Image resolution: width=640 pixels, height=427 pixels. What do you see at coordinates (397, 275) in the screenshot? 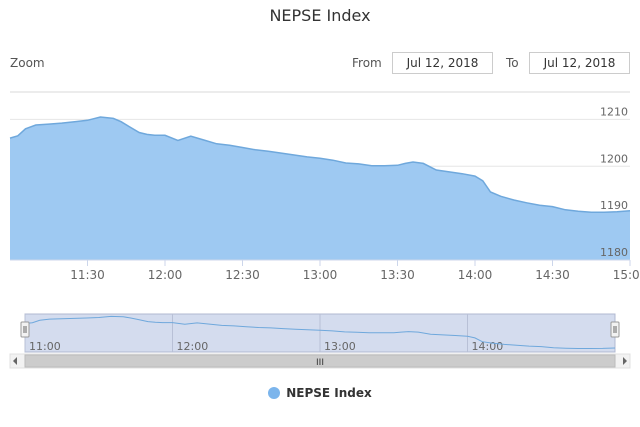
I see `x-tick-label: 13:30` at bounding box center [397, 275].